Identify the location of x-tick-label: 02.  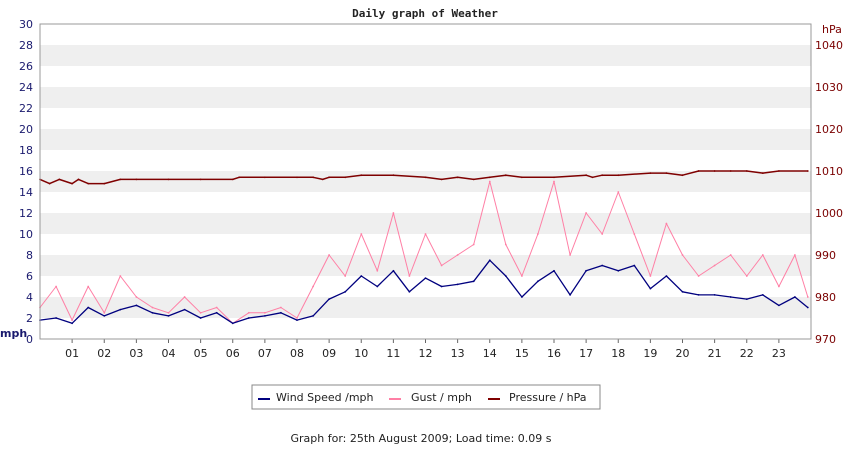
(104, 353).